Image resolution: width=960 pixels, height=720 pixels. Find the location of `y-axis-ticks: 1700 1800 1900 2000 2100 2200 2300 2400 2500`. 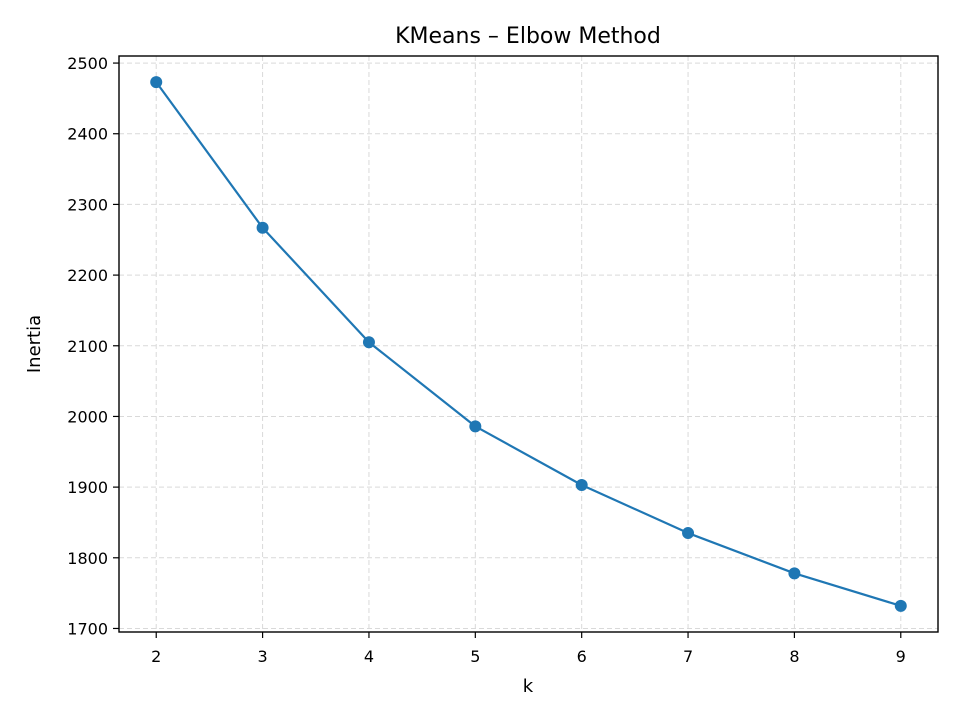

y-axis-ticks: 1700 1800 1900 2000 2100 2200 2300 2400 2500 is located at coordinates (93, 346).